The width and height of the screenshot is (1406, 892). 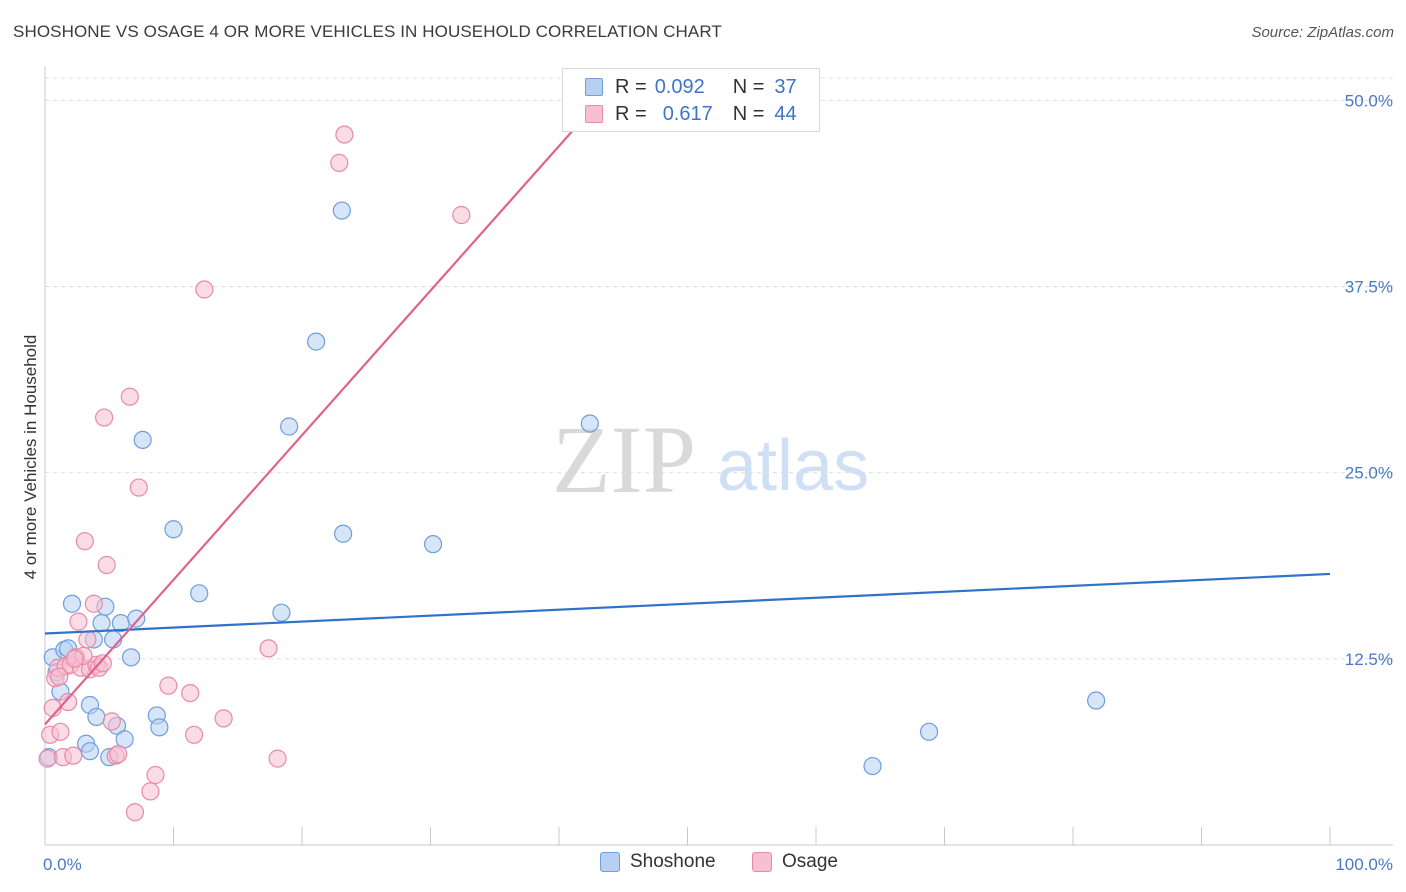 I want to click on legend-row-osage: R = 0.617 N = 44, so click(x=691, y=114).